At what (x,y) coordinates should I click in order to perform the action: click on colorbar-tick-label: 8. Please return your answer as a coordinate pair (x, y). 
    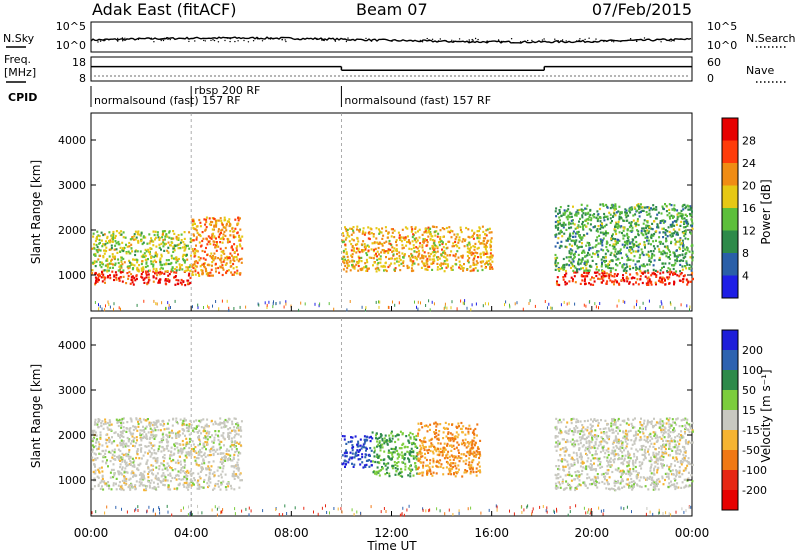
    Looking at the image, I should click on (745, 253).